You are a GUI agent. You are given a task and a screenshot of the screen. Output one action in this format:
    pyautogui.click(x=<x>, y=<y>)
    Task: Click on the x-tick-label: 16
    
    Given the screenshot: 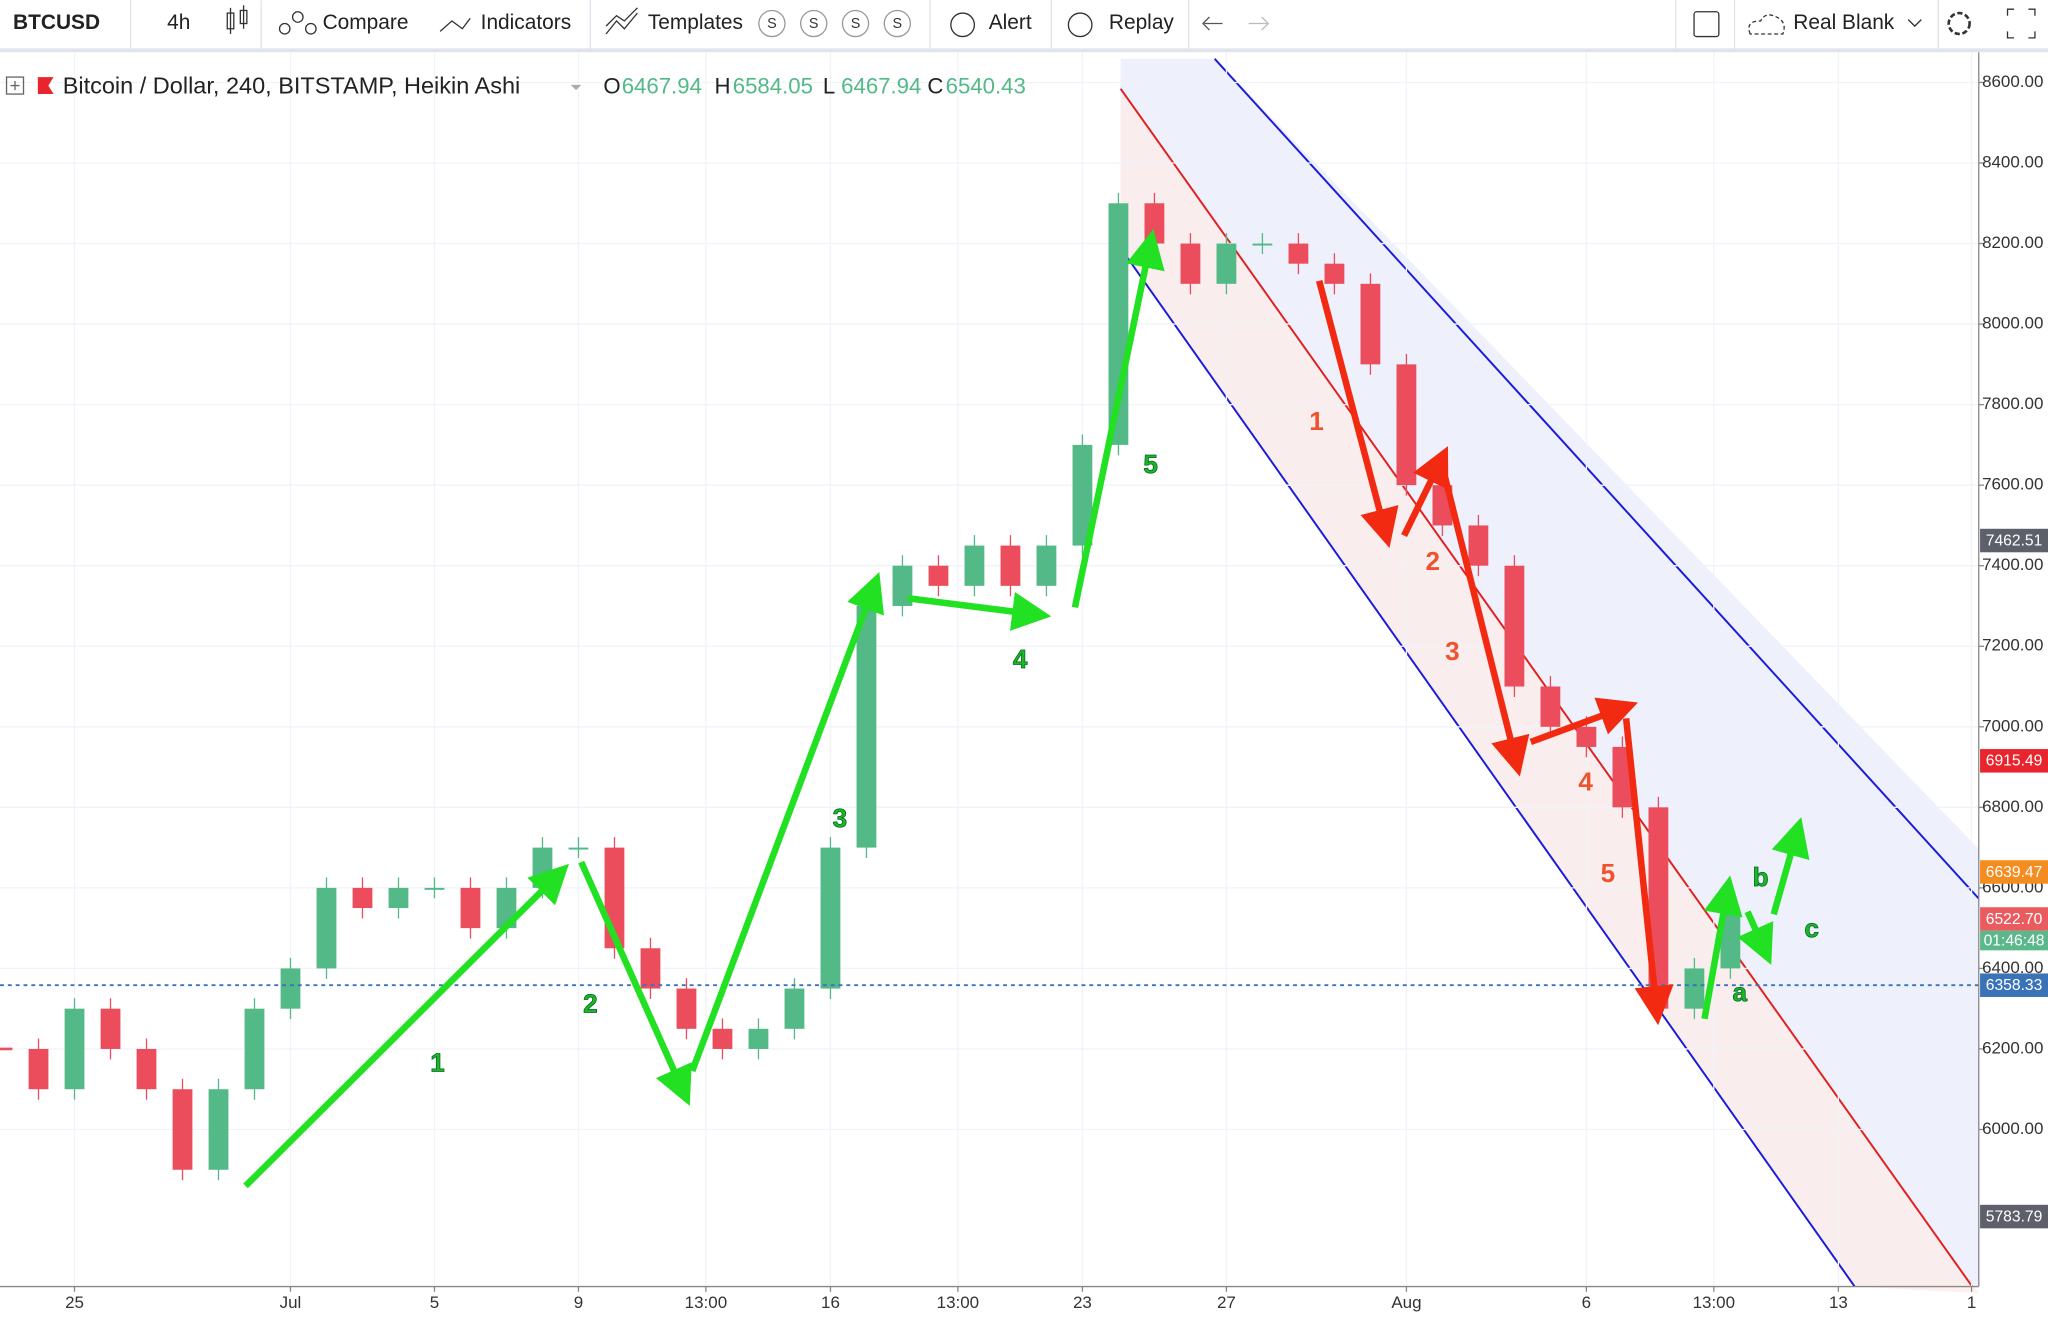 What is the action you would take?
    pyautogui.click(x=830, y=1302)
    